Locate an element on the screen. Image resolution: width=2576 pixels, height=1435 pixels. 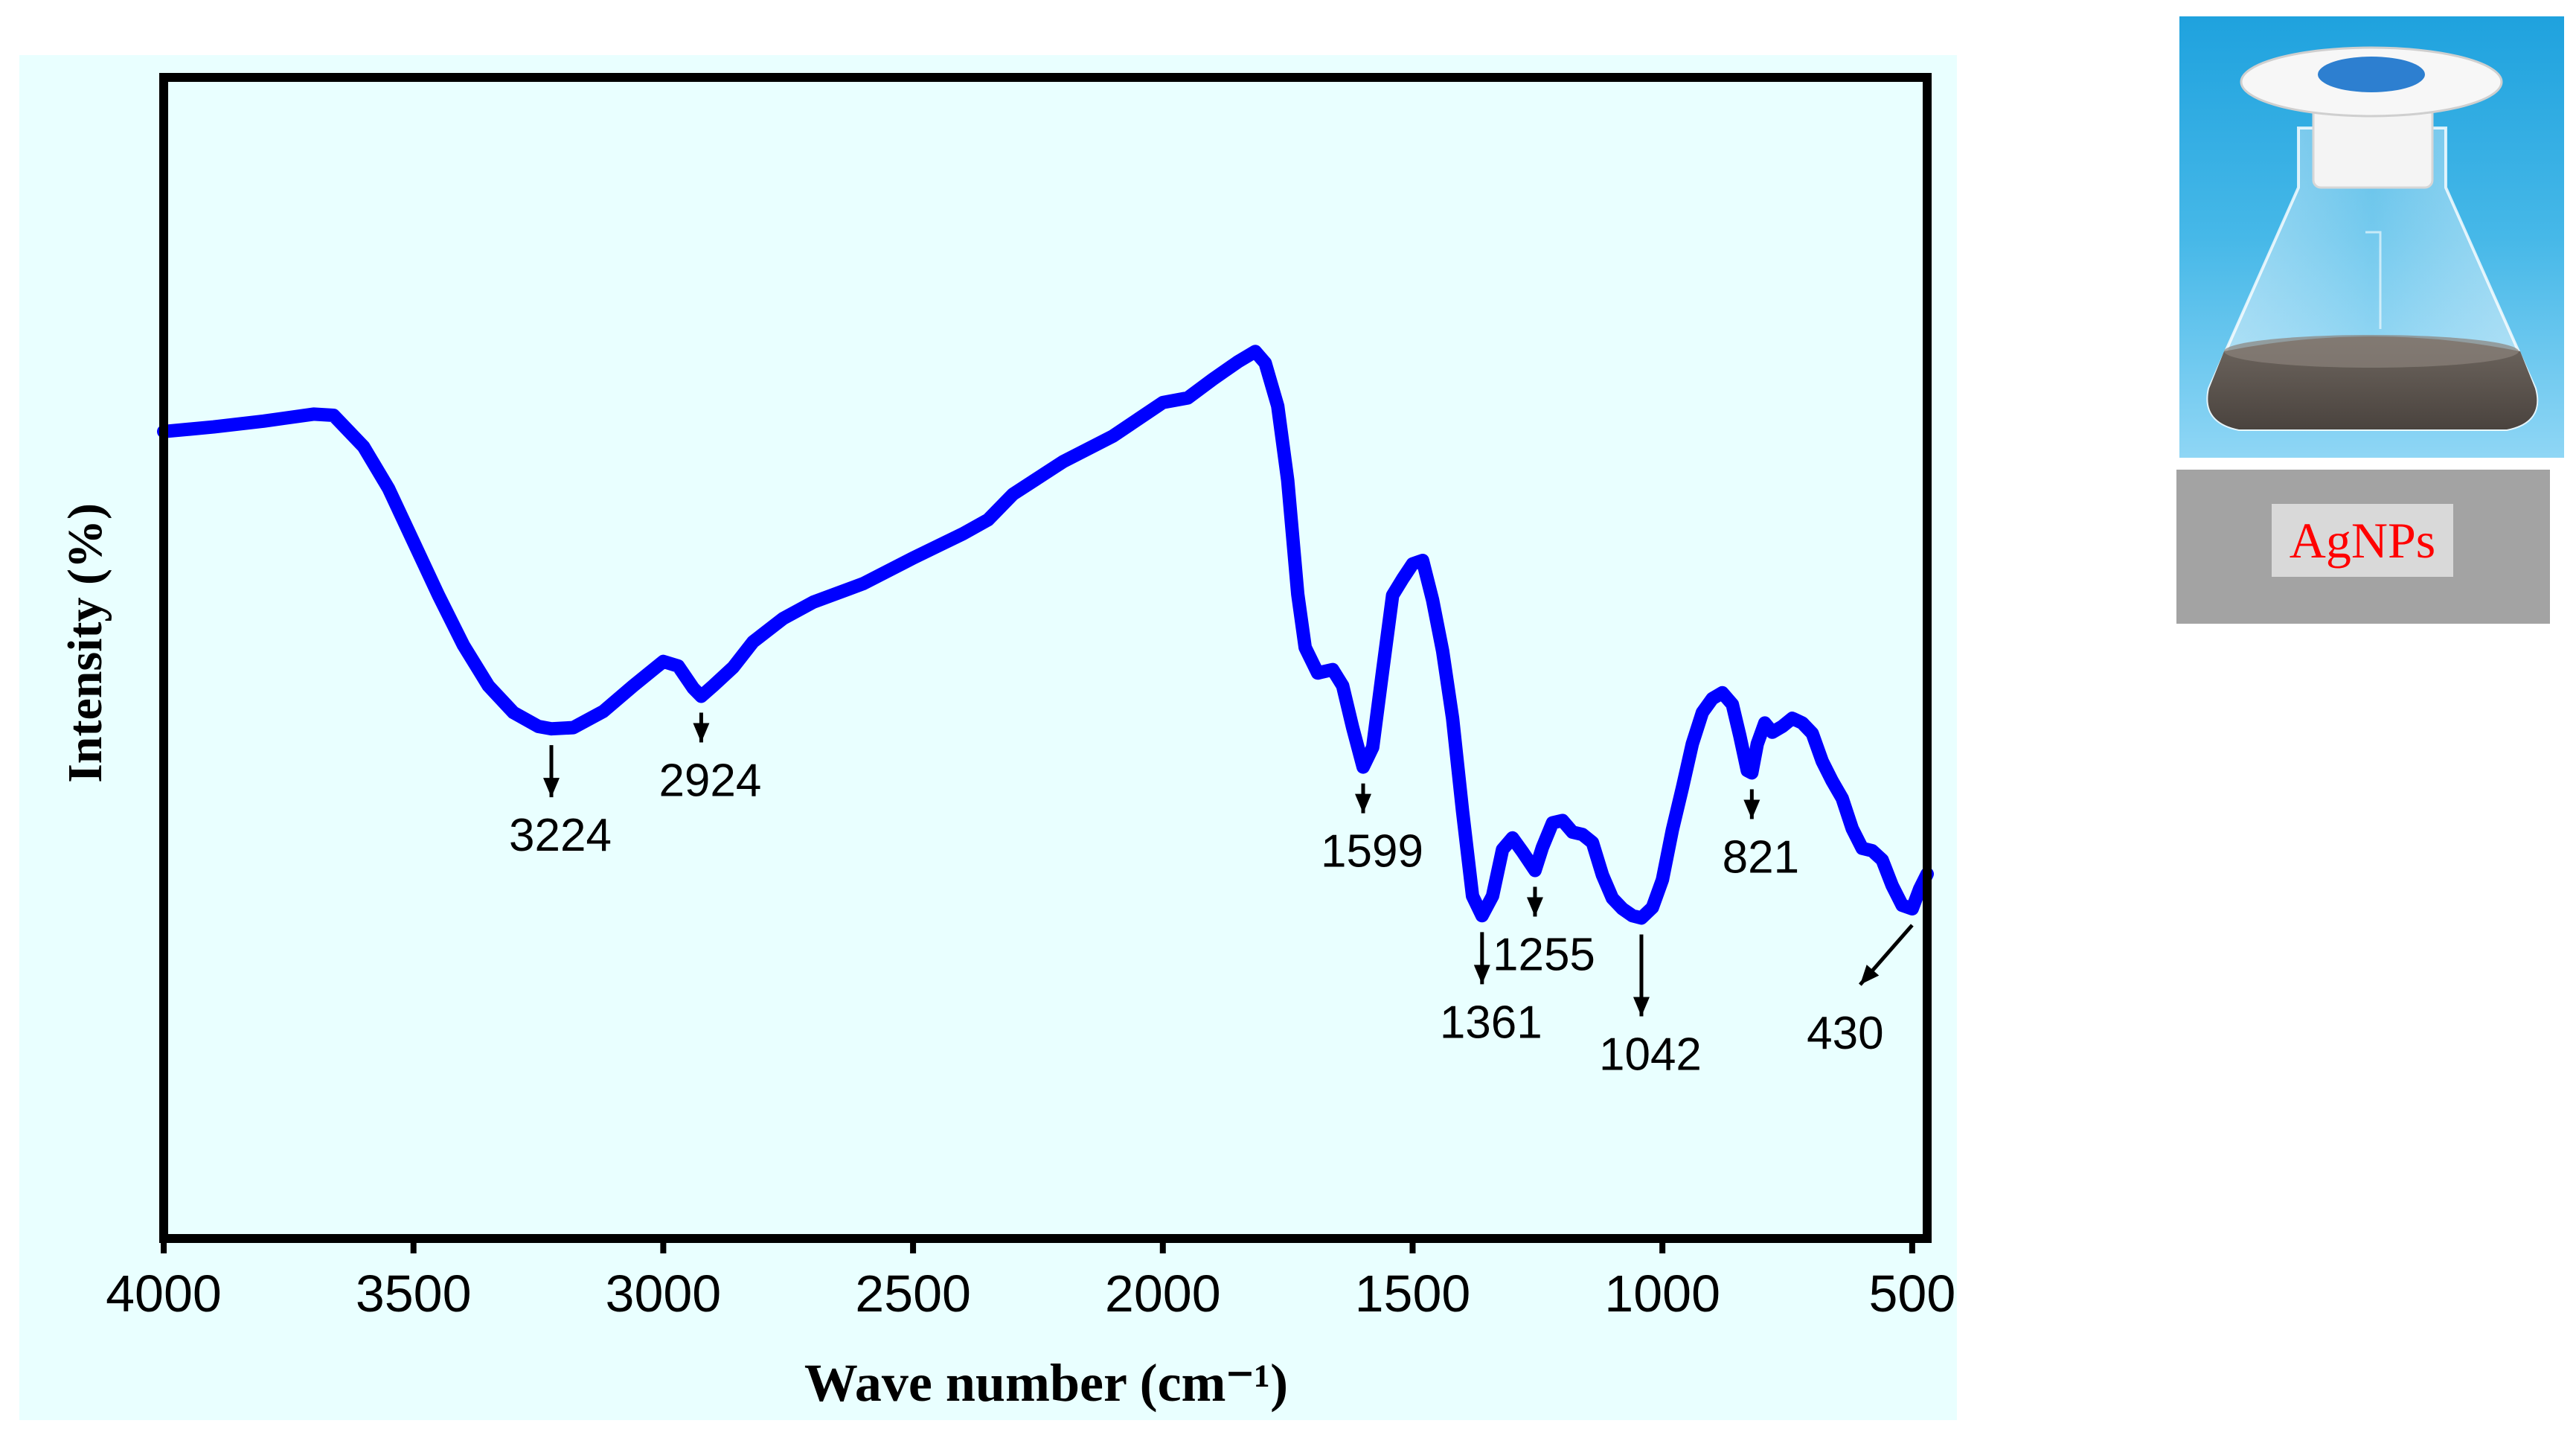
flask-photo is located at coordinates (2371, 237).